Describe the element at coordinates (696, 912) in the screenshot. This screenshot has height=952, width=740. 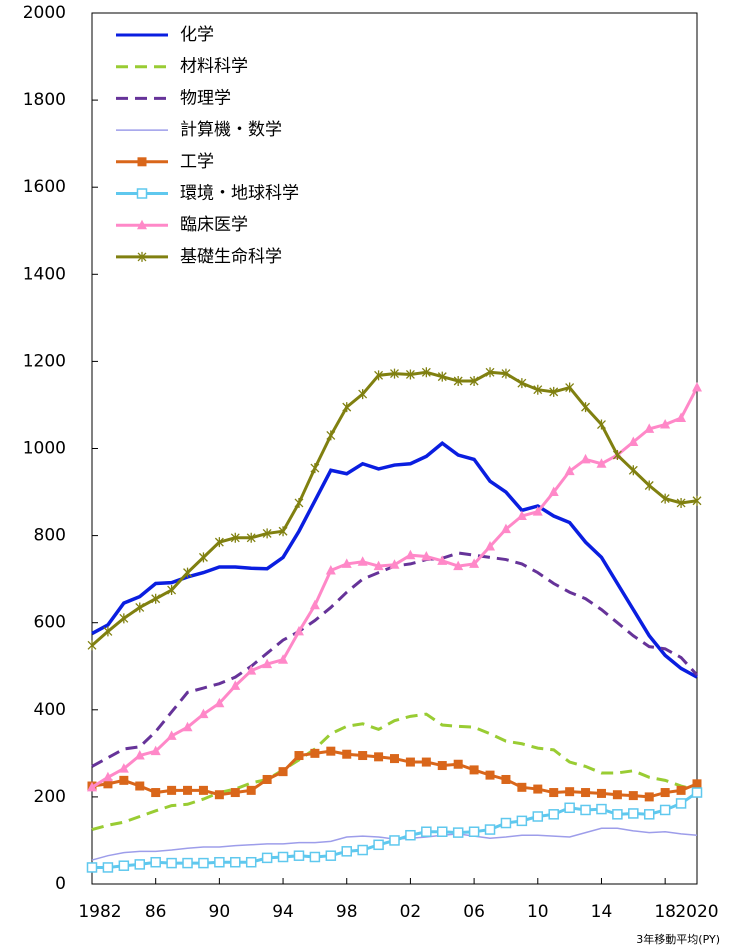
I see `x-tick-label: 2020` at that location.